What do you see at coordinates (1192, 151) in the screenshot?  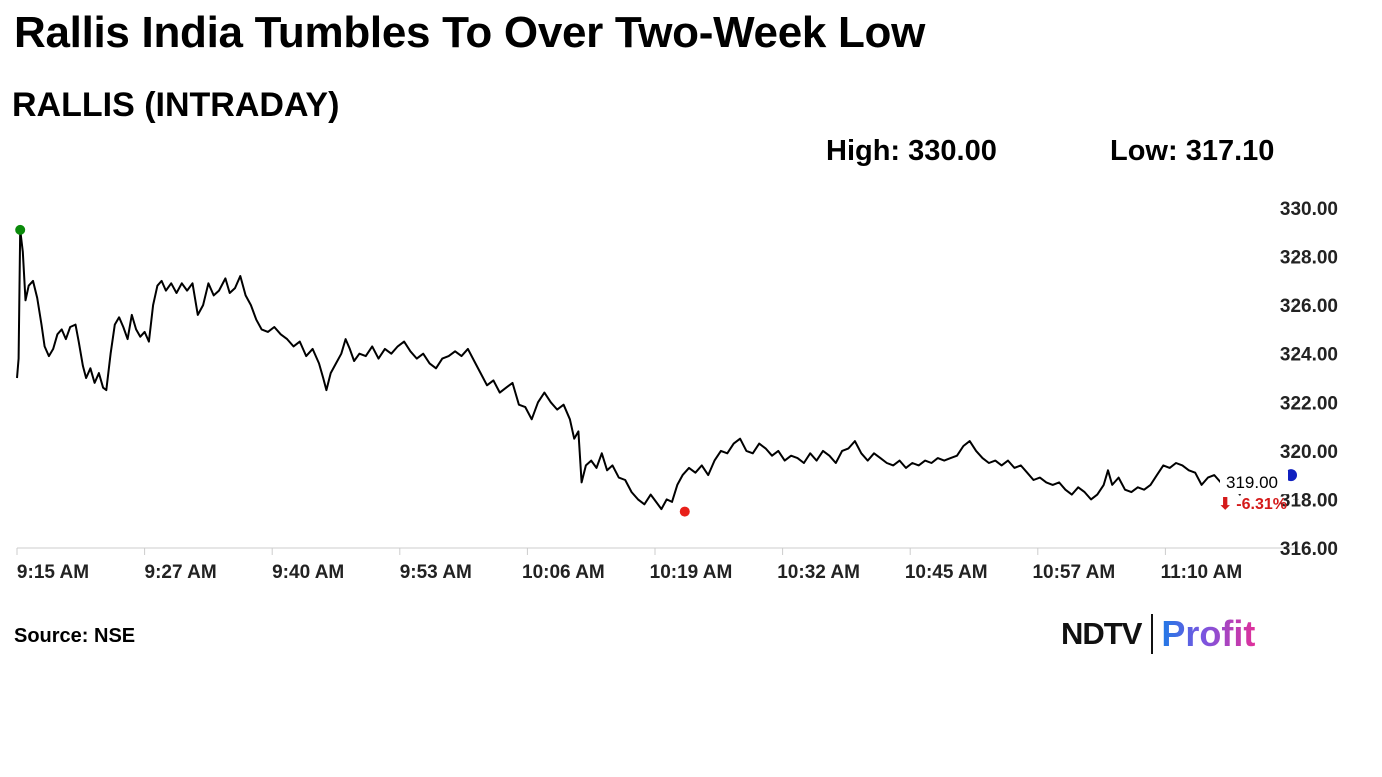 I see `low-value: Low: 317.10` at bounding box center [1192, 151].